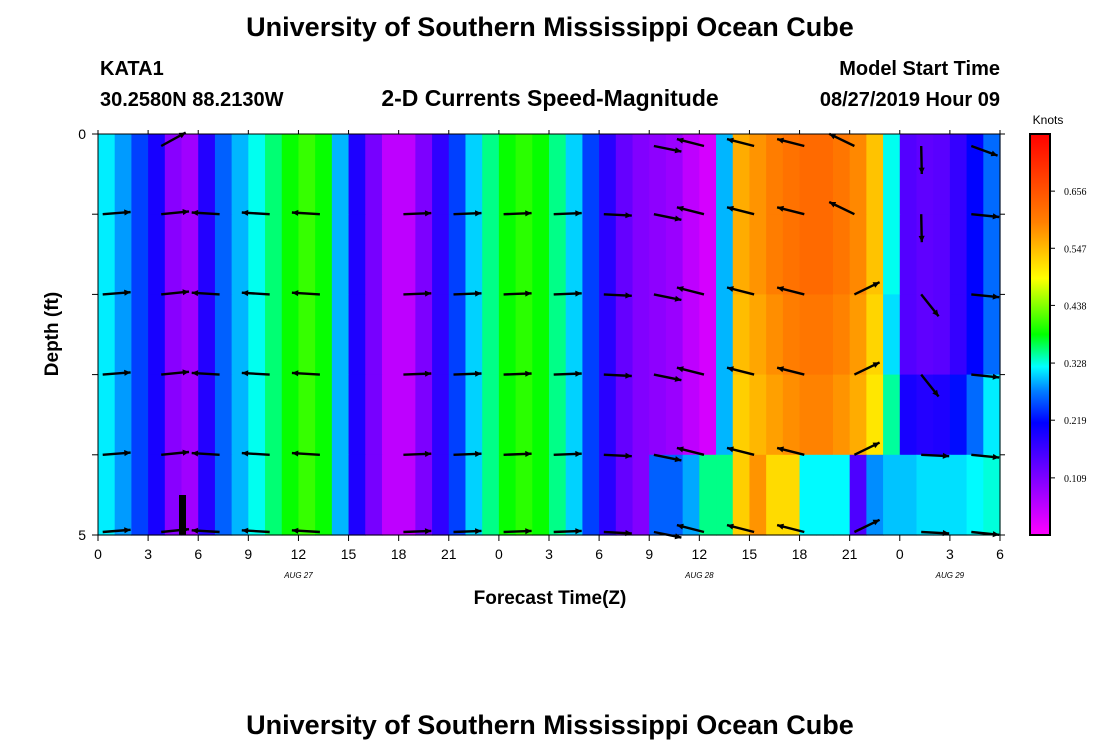 This screenshot has height=750, width=1100. I want to click on colorbar-tick-label: 0.438, so click(1075, 306).